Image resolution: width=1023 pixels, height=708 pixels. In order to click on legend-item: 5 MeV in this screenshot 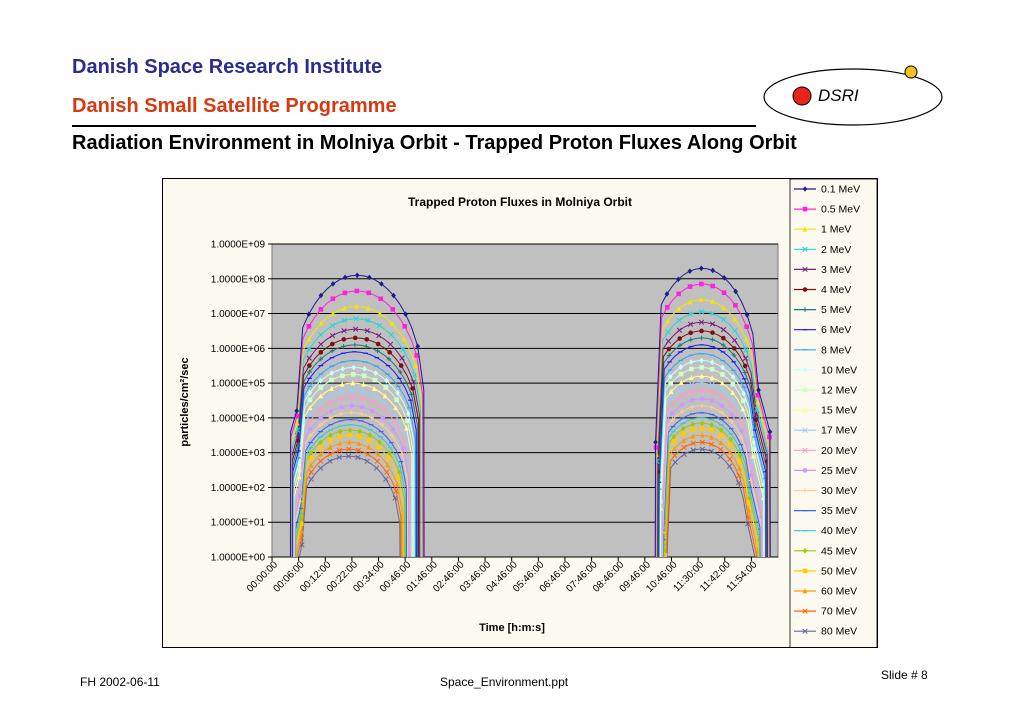, I will do `click(822, 310)`.